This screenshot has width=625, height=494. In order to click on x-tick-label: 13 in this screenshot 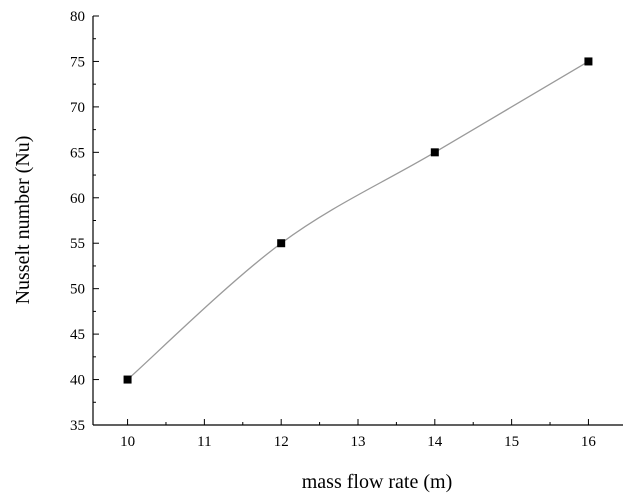, I will do `click(358, 442)`.